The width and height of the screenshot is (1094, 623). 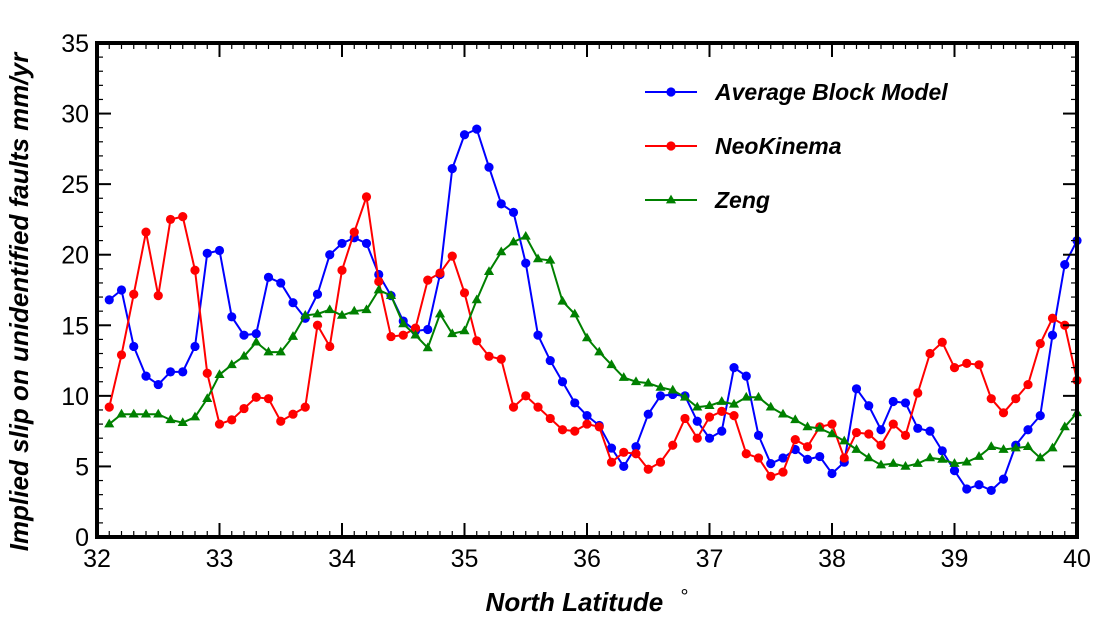 I want to click on x-tick-label: 33, so click(x=220, y=559).